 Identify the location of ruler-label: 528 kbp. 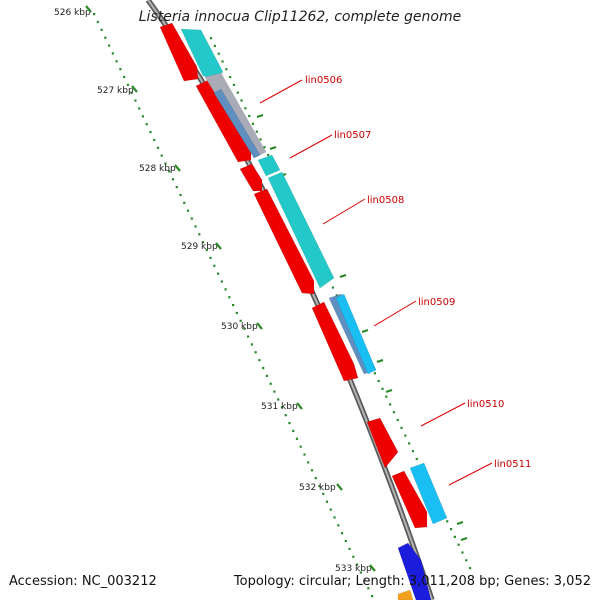
(157, 169).